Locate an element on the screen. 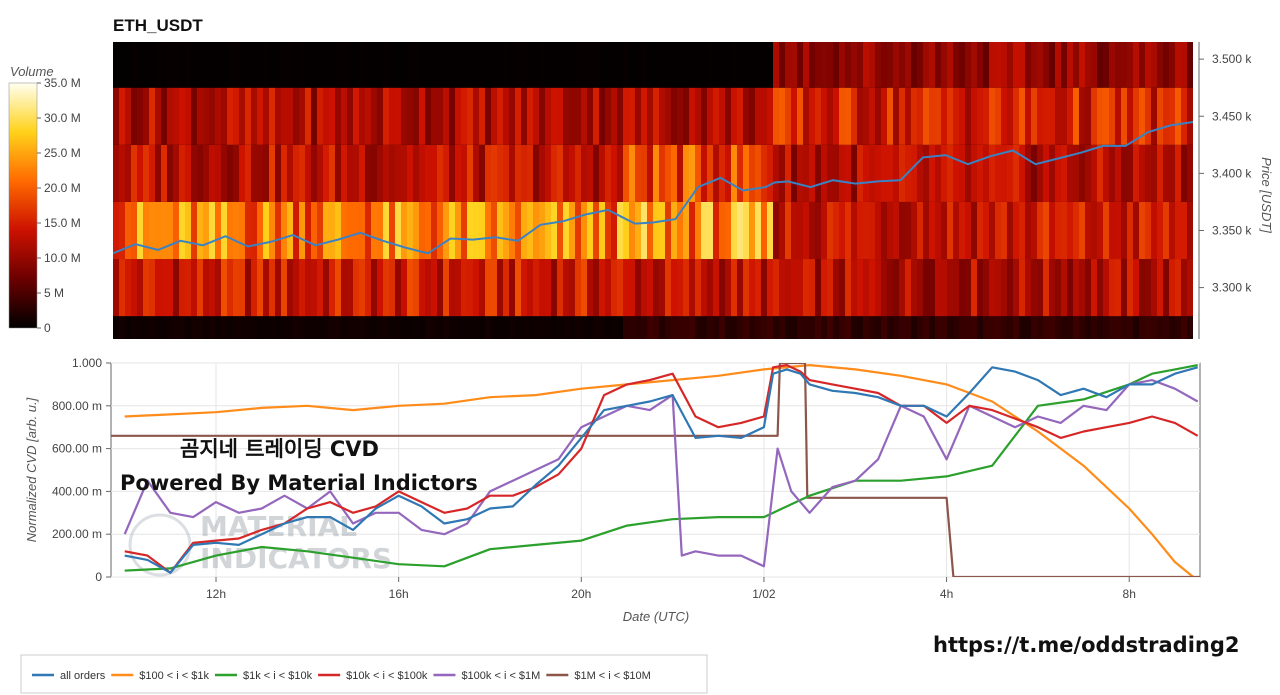 The width and height of the screenshot is (1280, 695). cvd-y-tick-label: 1.000 is located at coordinates (87, 363).